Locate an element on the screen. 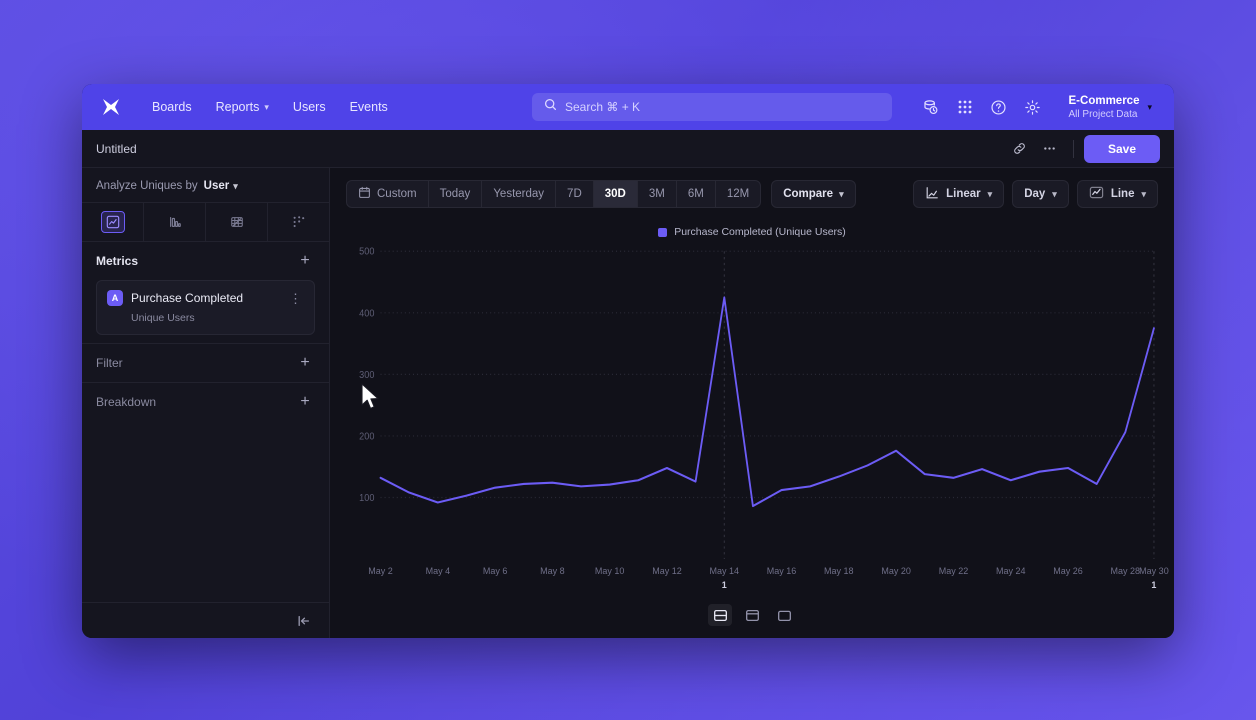 The height and width of the screenshot is (720, 1256). x-axis-tick: May 14 is located at coordinates (724, 571).